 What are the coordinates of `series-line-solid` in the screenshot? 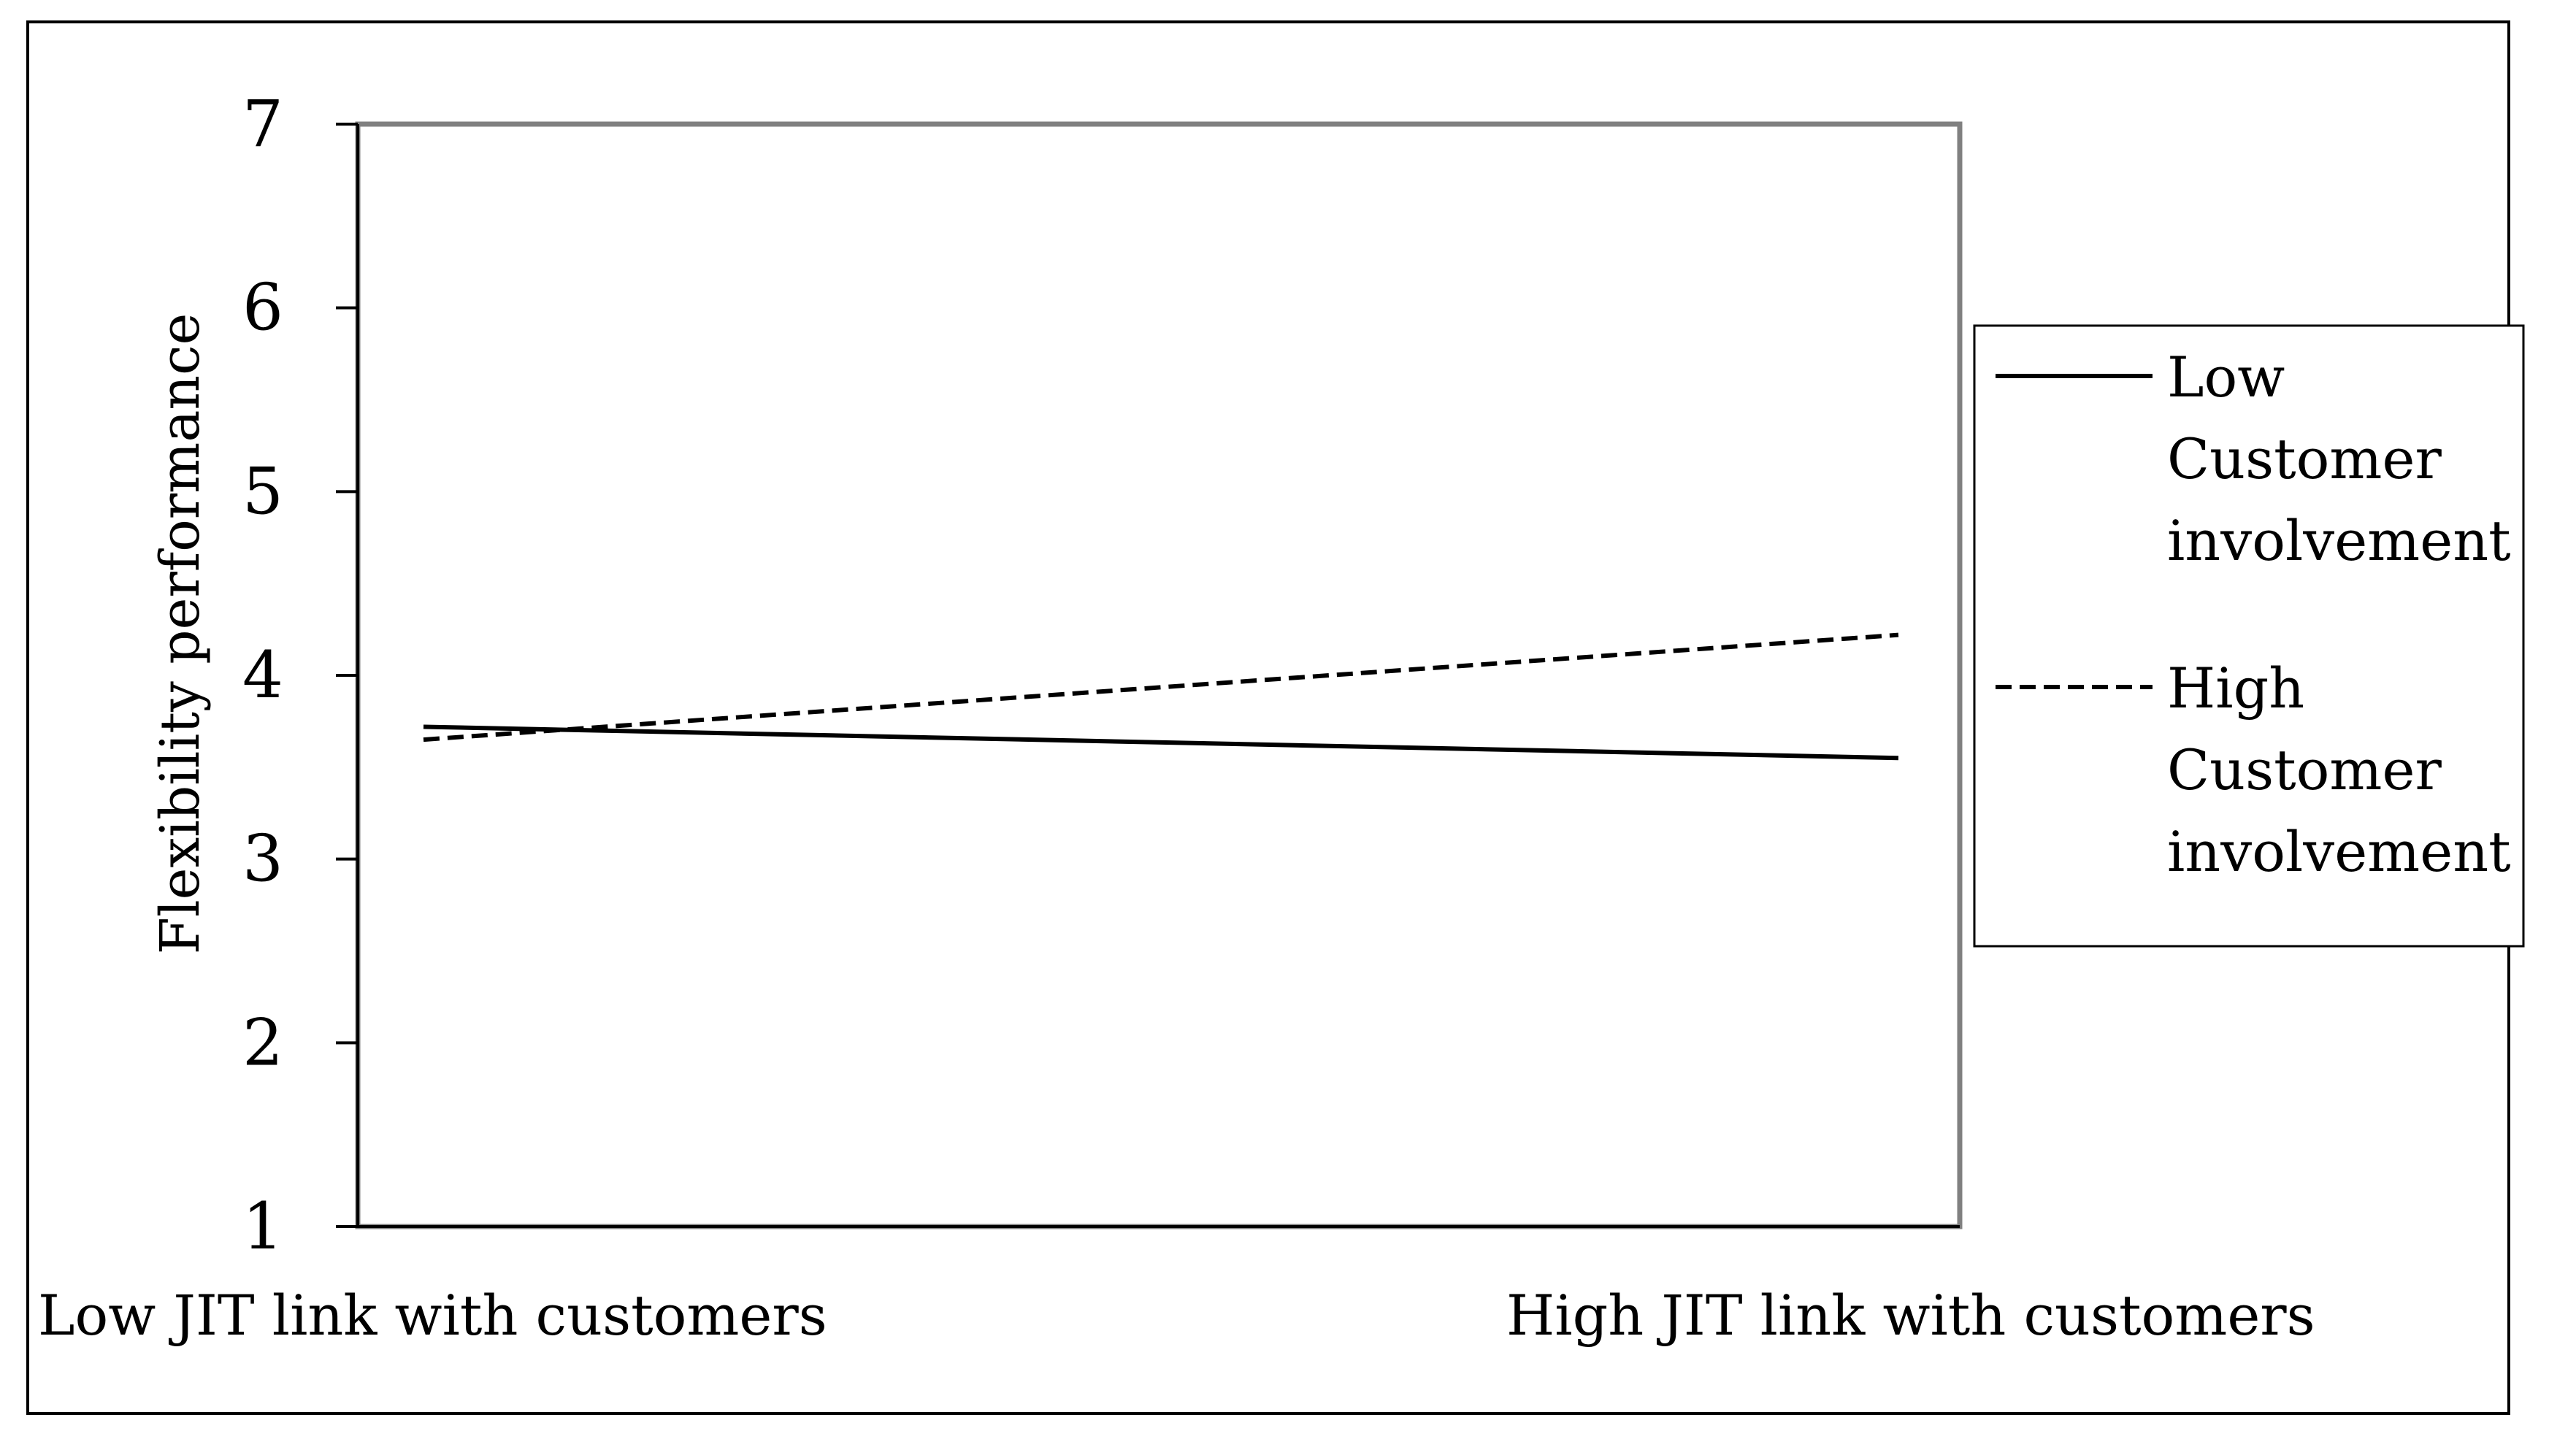 It's located at (1161, 742).